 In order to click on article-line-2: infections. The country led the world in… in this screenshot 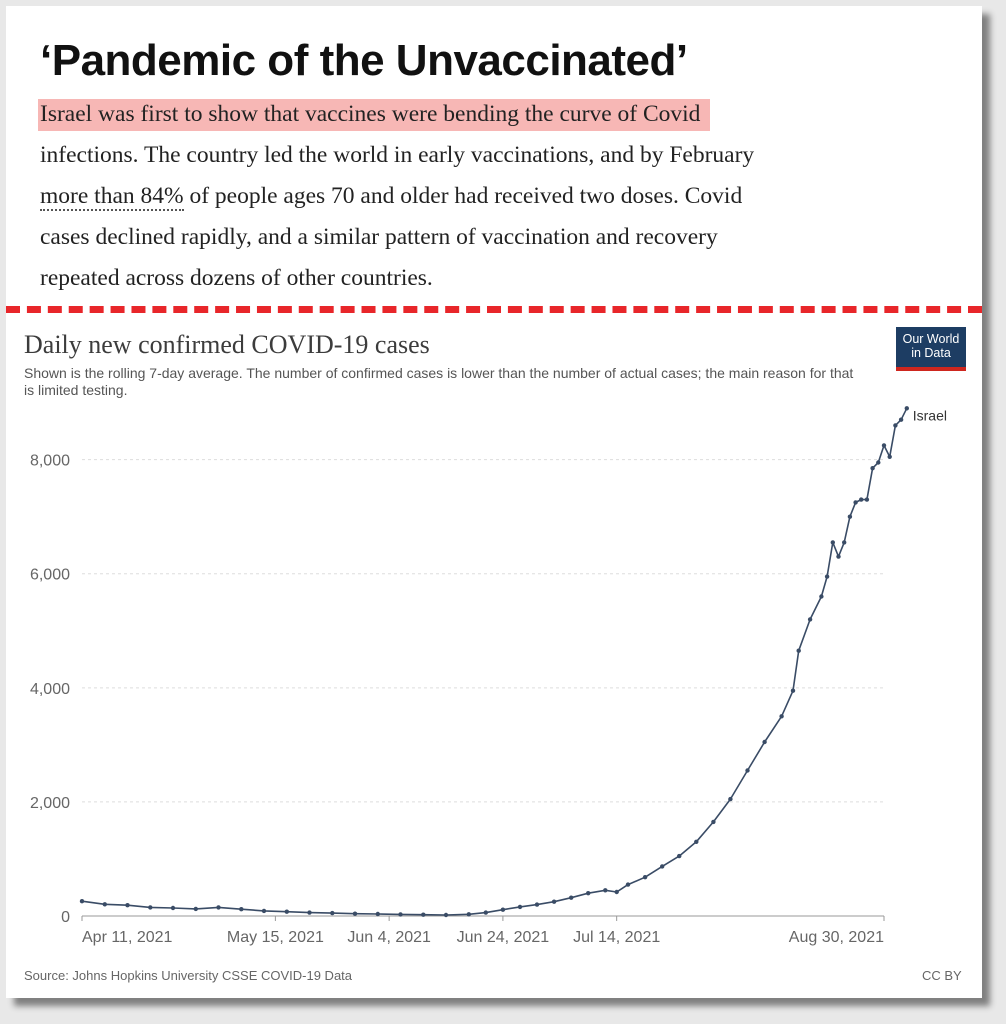, I will do `click(397, 155)`.